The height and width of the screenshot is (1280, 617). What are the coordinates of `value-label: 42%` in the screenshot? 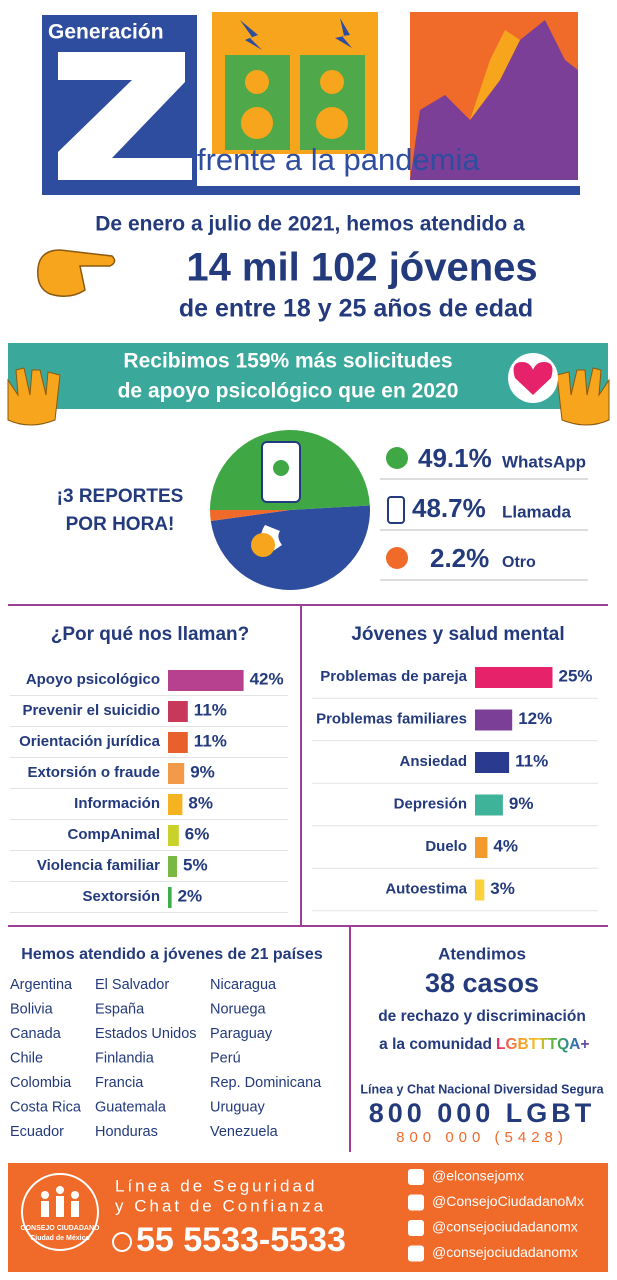 It's located at (267, 678).